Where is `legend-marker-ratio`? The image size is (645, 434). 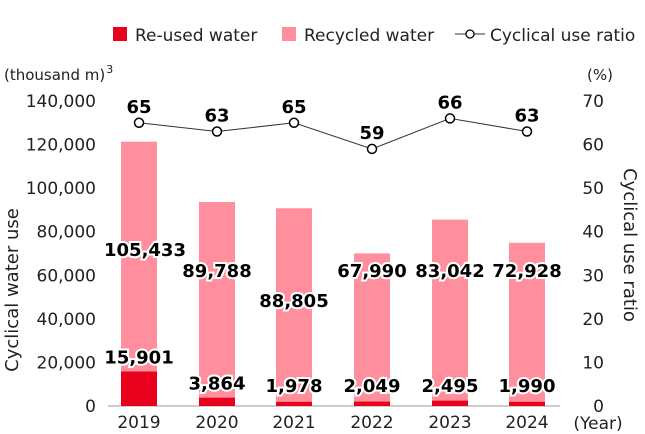 legend-marker-ratio is located at coordinates (470, 34).